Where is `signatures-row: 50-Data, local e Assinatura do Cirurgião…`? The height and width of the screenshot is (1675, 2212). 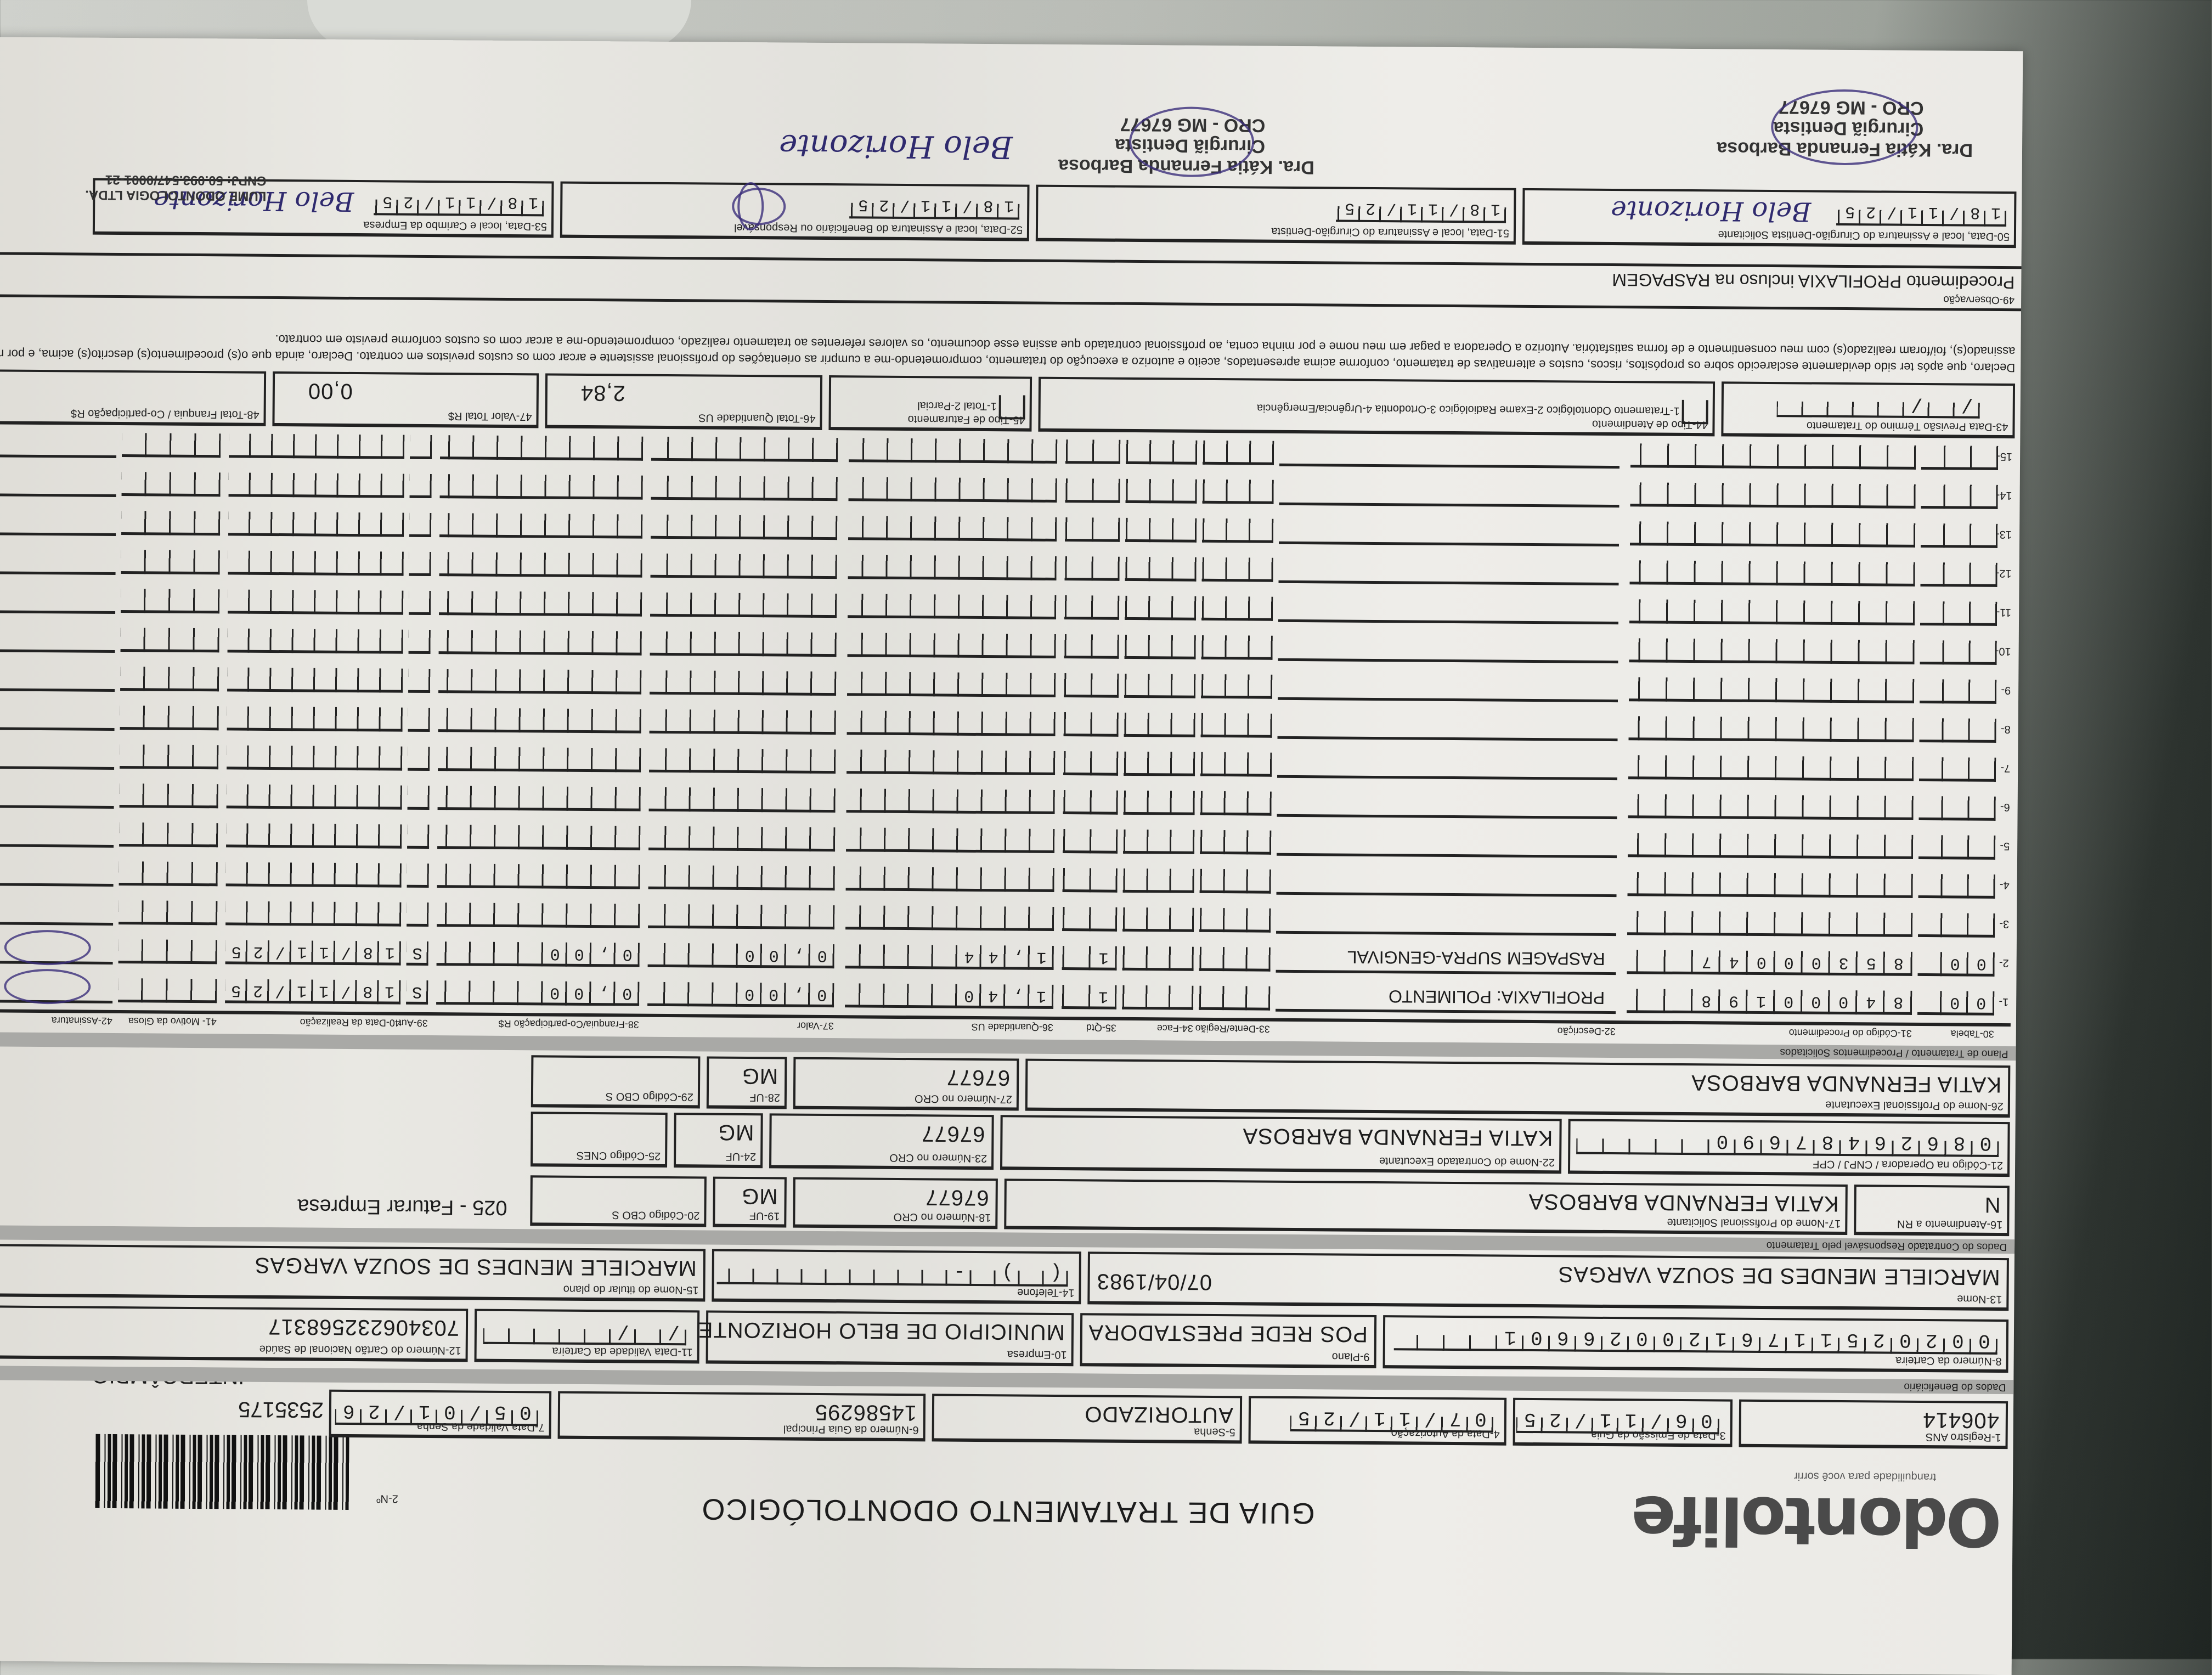 signatures-row: 50-Data, local e Assinatura do Cirurgião… is located at coordinates (1009, 213).